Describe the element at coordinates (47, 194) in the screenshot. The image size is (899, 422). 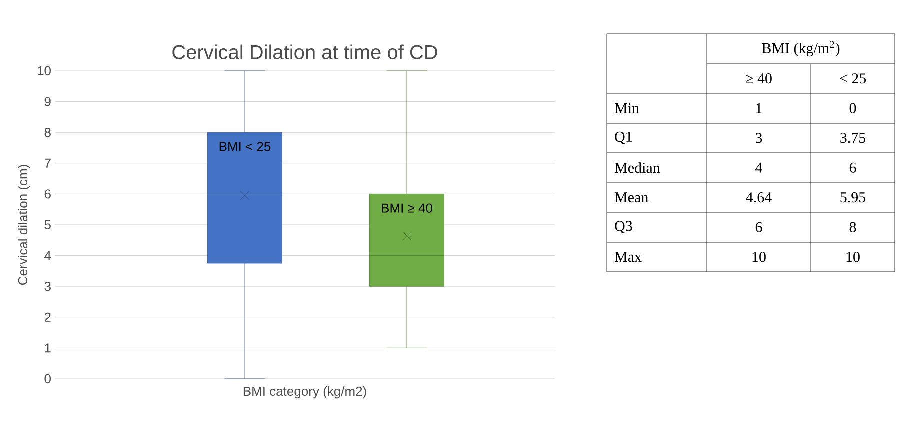
I see `y-tick-label: 6` at that location.